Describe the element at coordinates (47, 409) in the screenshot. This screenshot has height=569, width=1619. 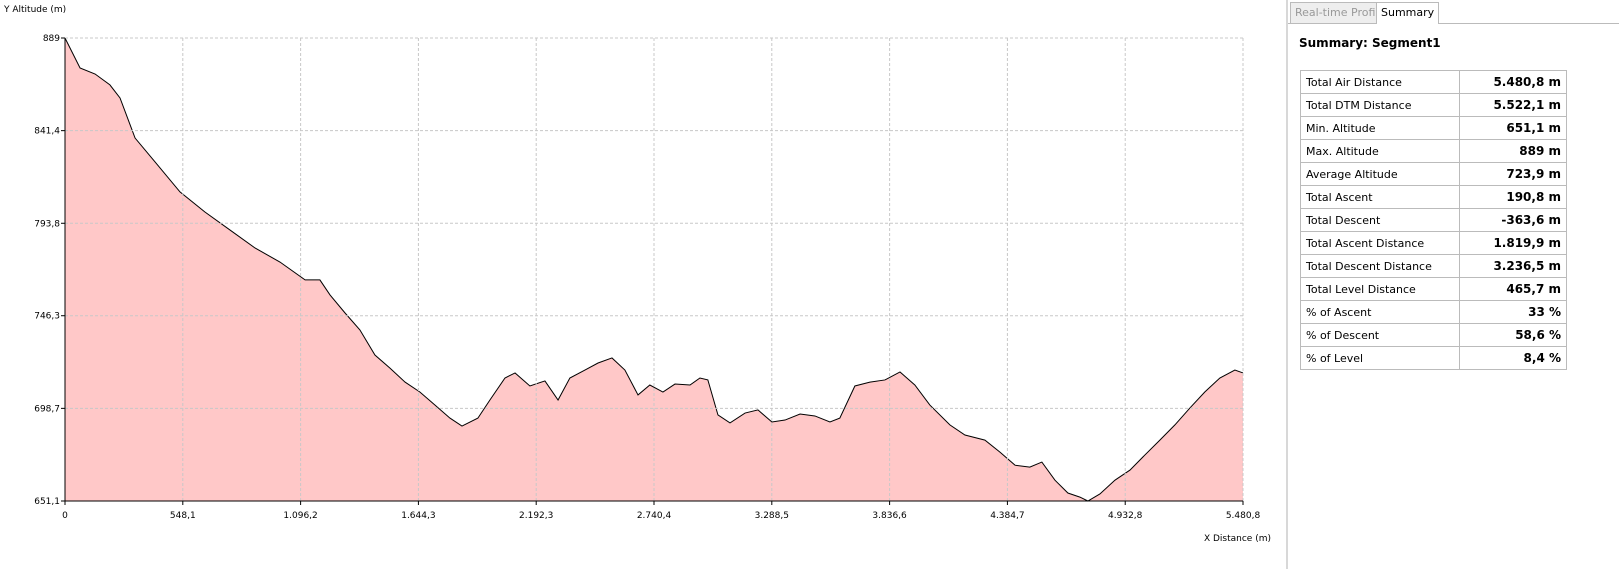
I see `y-tick-label: 698,7` at that location.